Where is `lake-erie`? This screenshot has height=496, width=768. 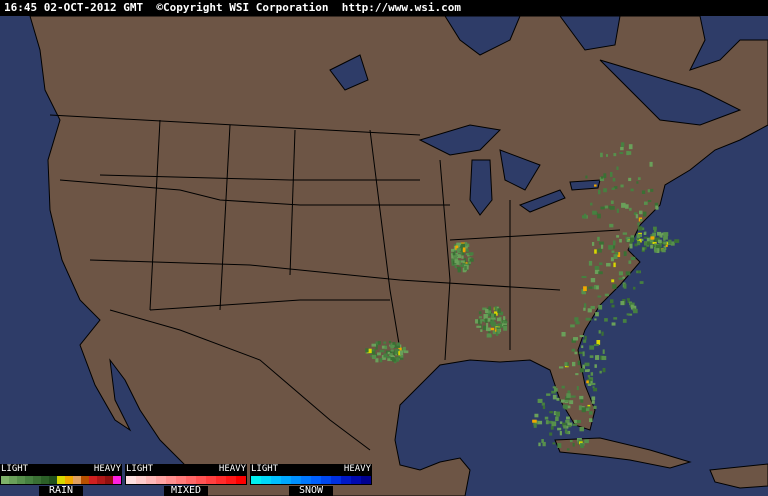
lake-erie is located at coordinates (542, 201).